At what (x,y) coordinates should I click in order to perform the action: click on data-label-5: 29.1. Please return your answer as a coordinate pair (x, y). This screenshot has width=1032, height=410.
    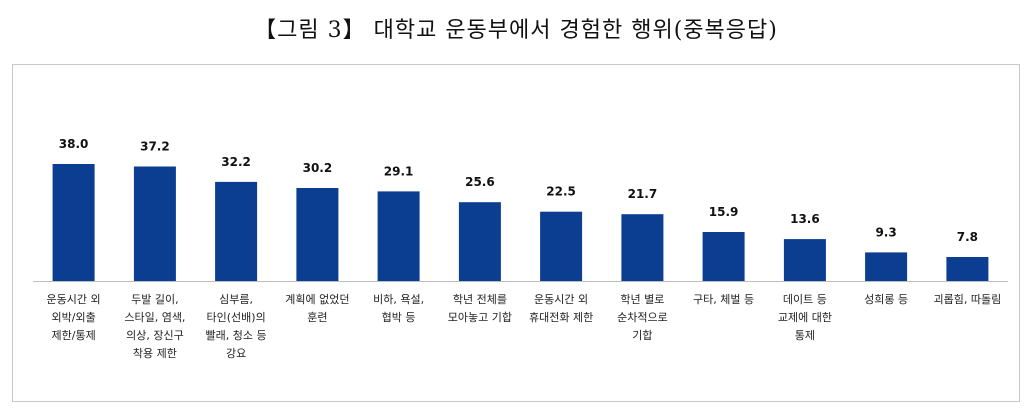
    Looking at the image, I should click on (399, 171).